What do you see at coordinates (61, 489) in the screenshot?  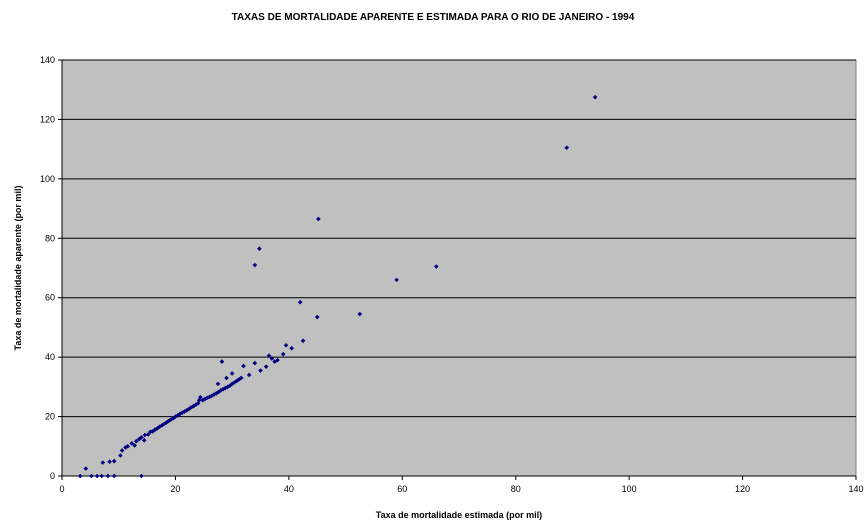 I see `x-tick-label-0: 0` at bounding box center [61, 489].